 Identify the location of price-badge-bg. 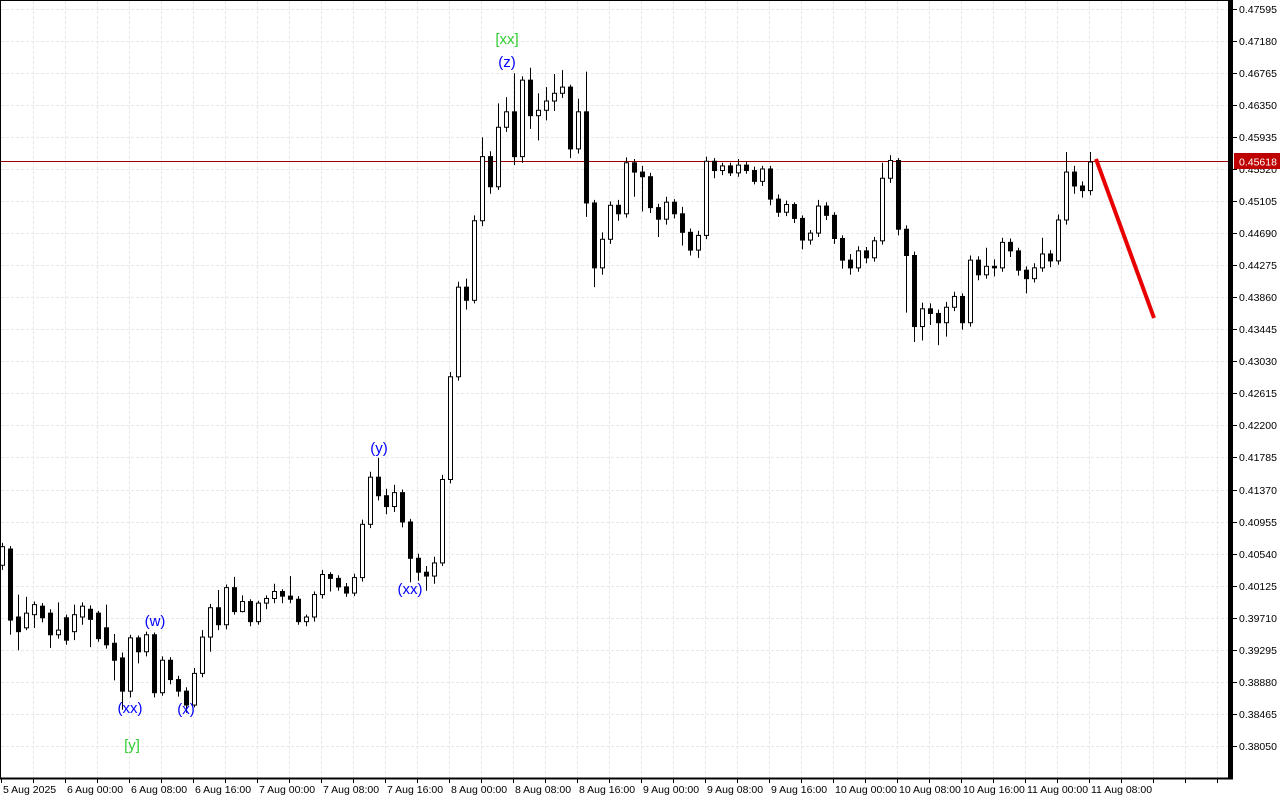
(1257, 161).